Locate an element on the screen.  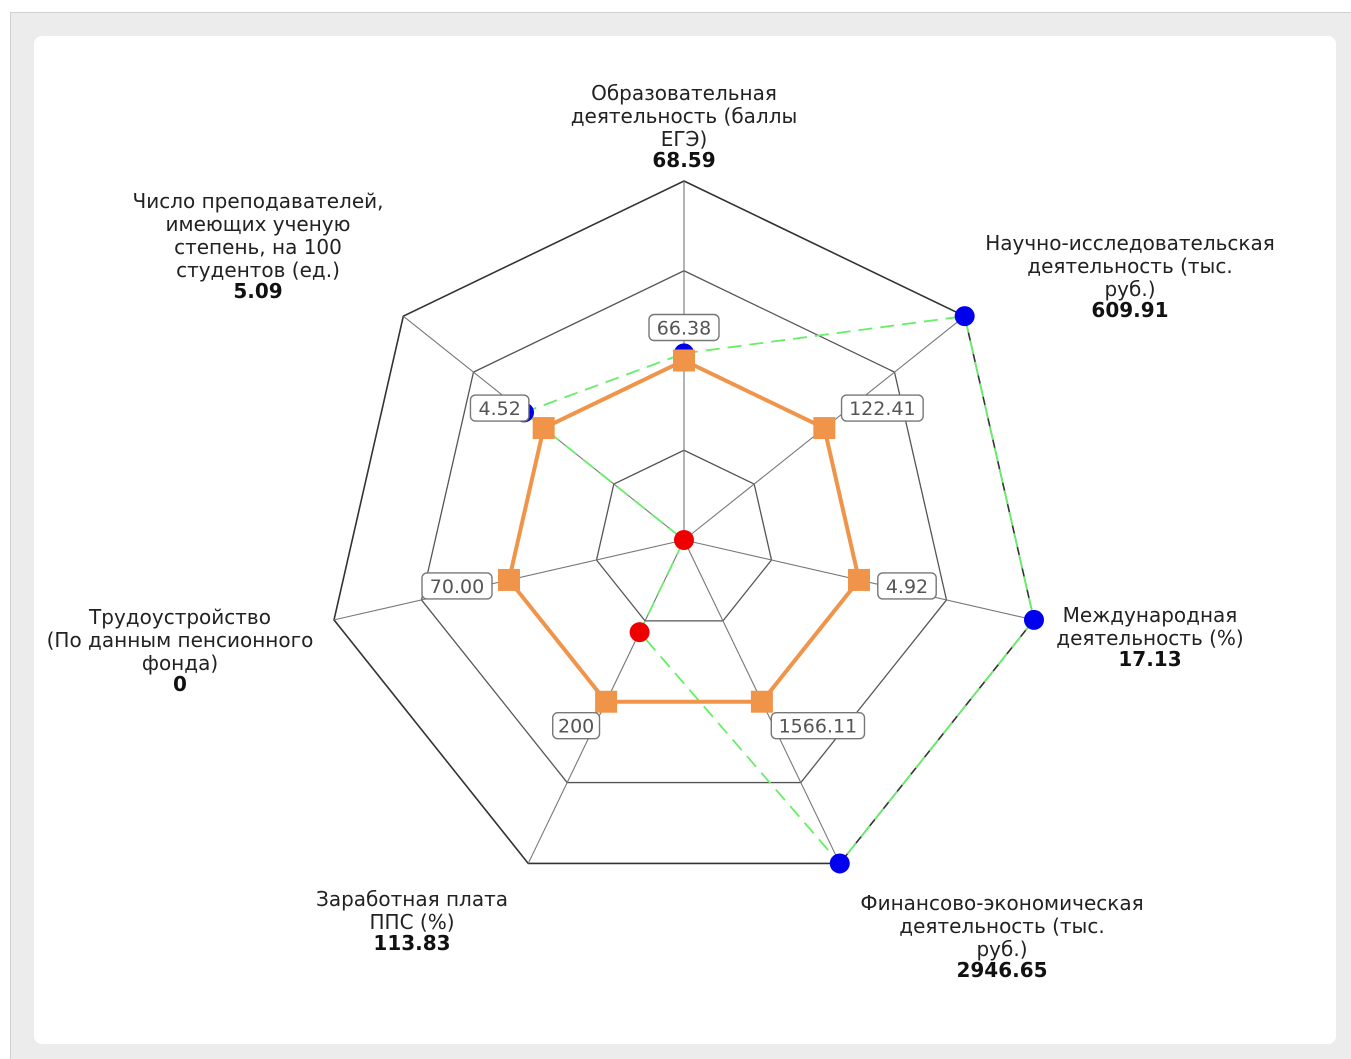
value-box-text-5: 70.00 is located at coordinates (457, 587).